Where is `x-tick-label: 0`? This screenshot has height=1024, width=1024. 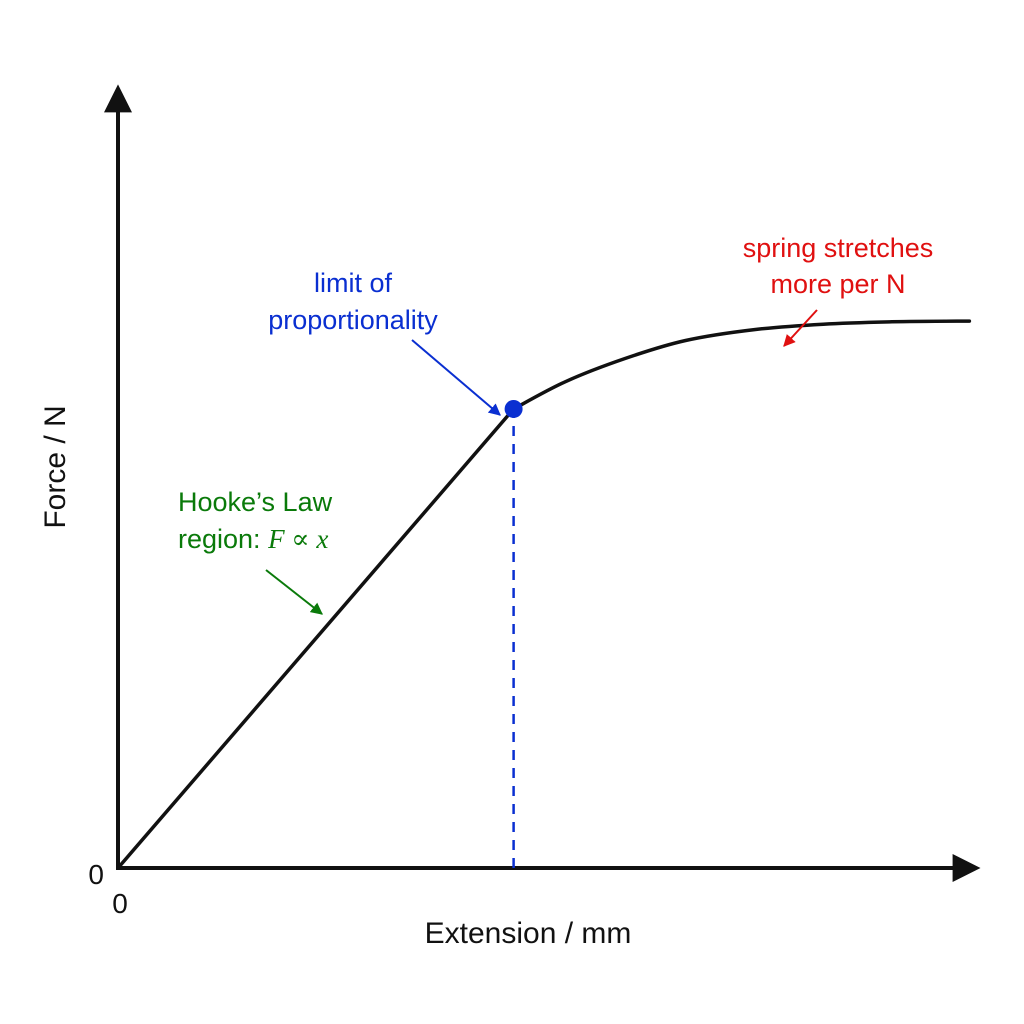 x-tick-label: 0 is located at coordinates (120, 903).